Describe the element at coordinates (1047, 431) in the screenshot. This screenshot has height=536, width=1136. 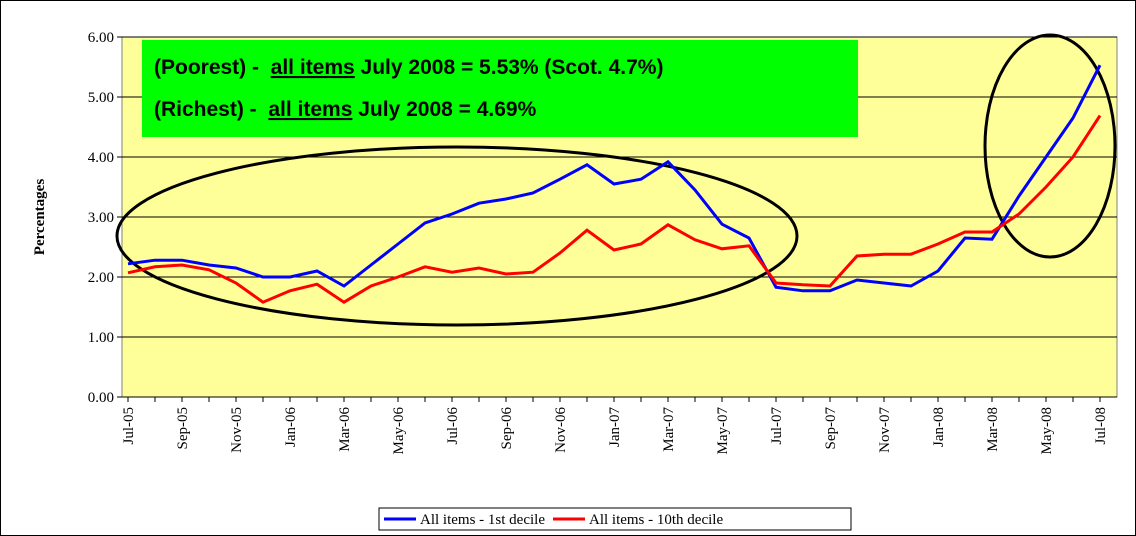
I see `x-tick-label: May-08` at that location.